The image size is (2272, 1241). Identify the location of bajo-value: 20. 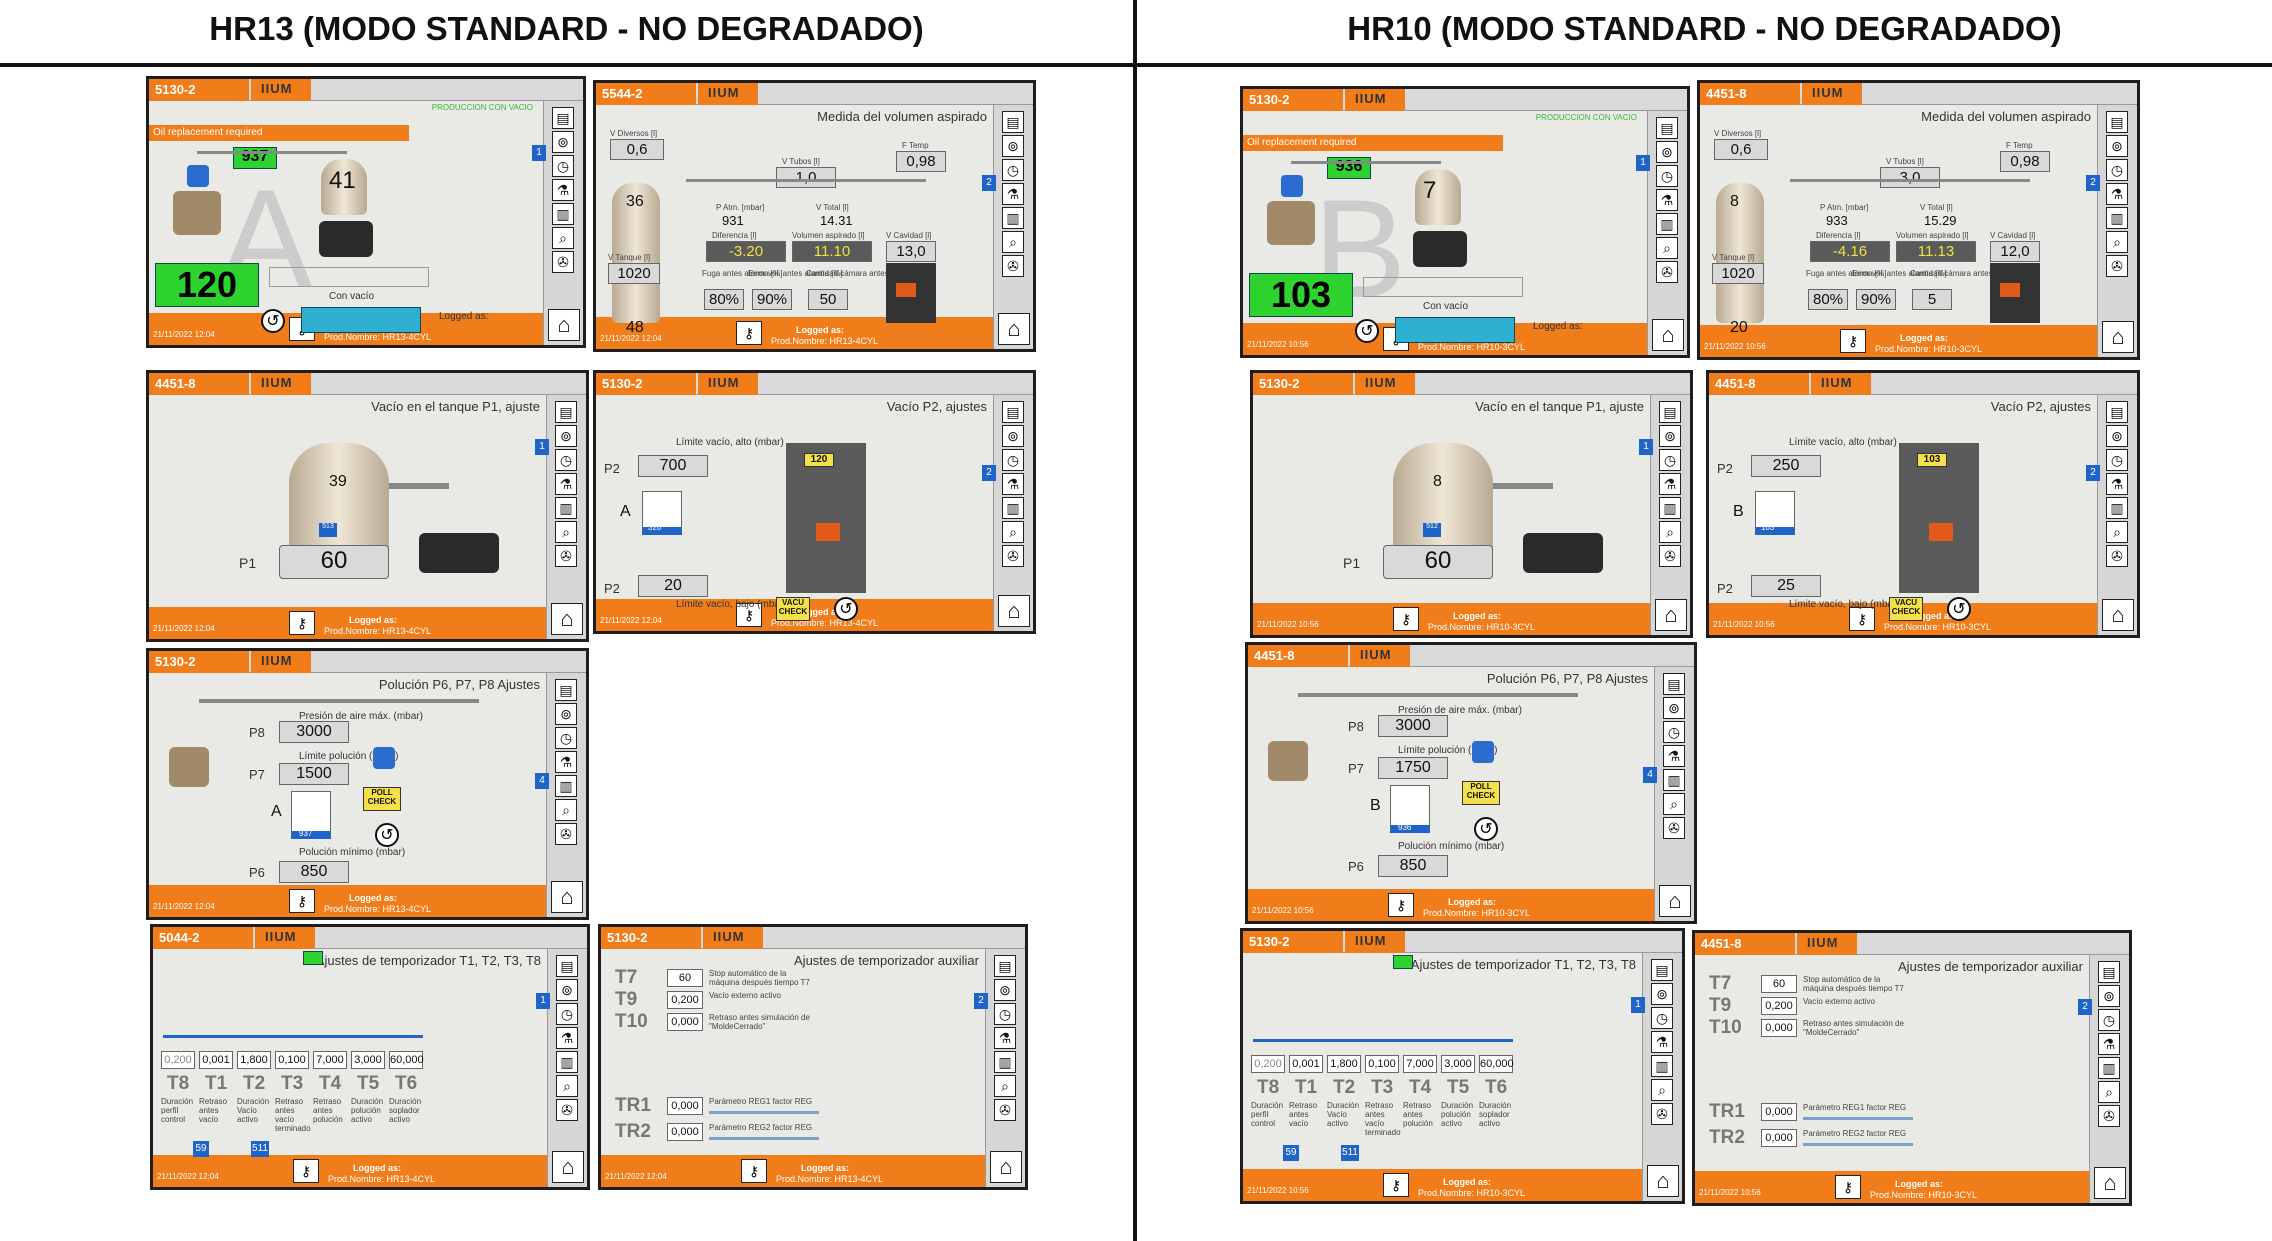
(673, 586).